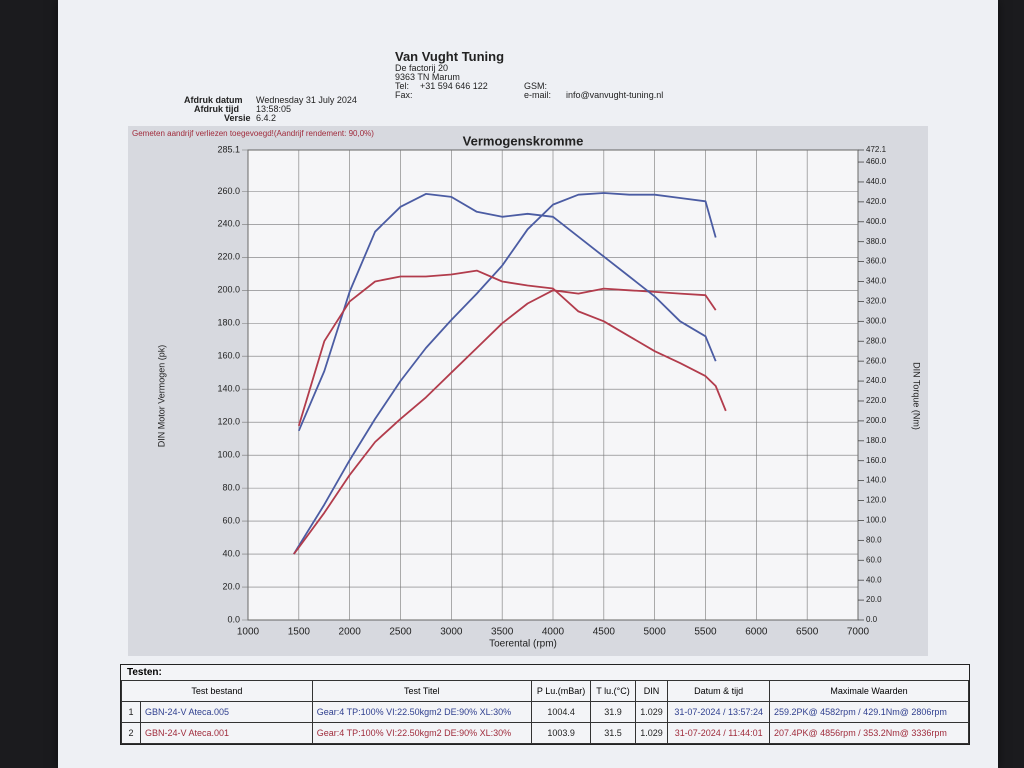 The height and width of the screenshot is (768, 1024). What do you see at coordinates (876, 460) in the screenshot?
I see `y2-tick-label: 160.0` at bounding box center [876, 460].